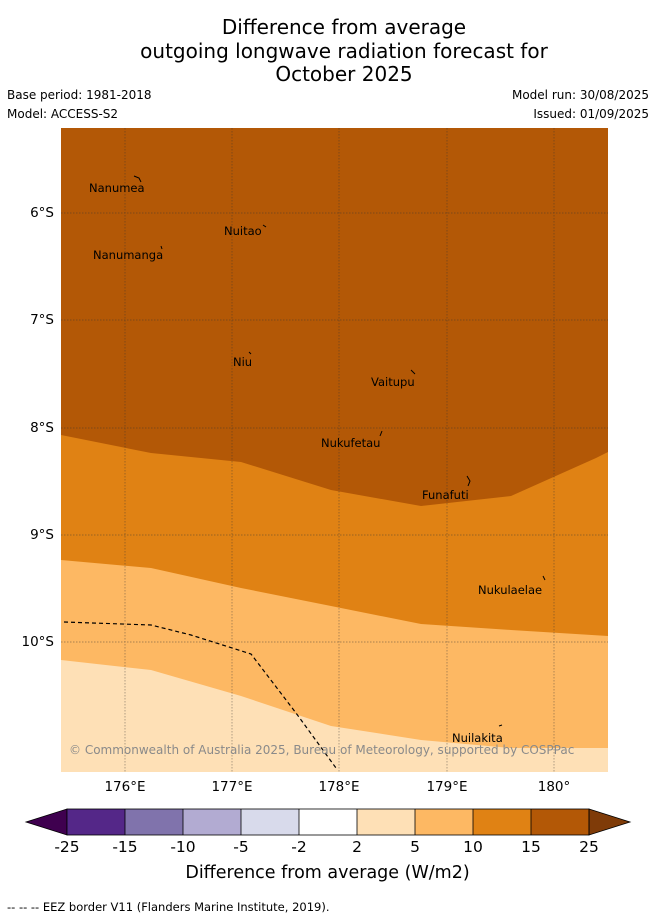 This screenshot has height=919, width=655. What do you see at coordinates (589, 847) in the screenshot?
I see `colorbar-tick: 25` at bounding box center [589, 847].